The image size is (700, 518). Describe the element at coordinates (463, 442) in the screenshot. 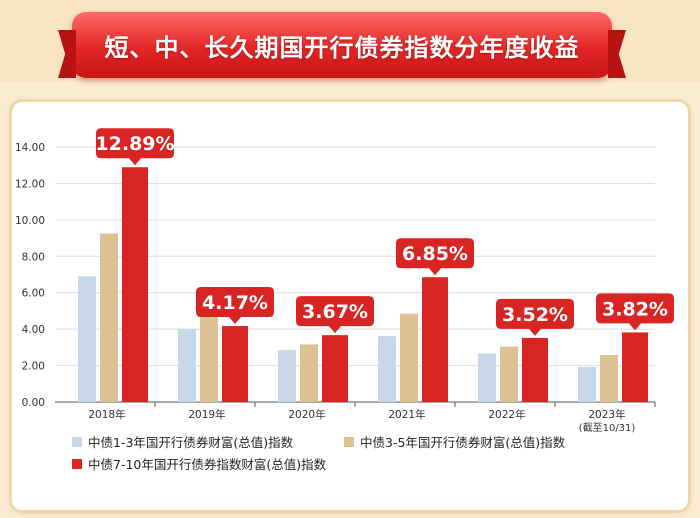

I see `legend-label-mid: 中债3-5年国开行债券财富(总值)指数` at that location.